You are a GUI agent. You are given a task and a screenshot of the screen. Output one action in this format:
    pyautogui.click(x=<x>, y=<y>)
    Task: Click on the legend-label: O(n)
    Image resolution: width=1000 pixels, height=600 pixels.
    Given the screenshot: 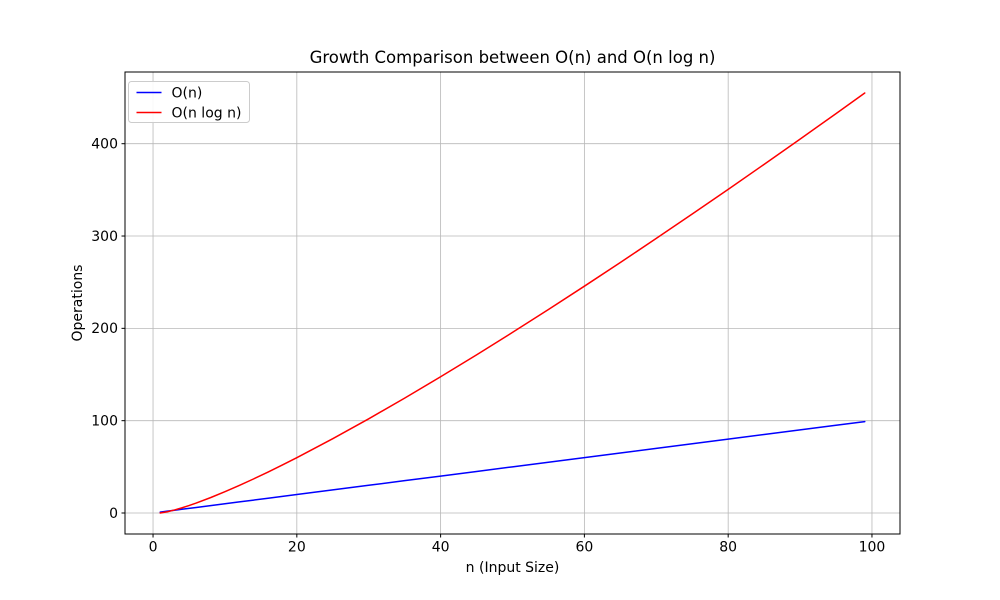 What is the action you would take?
    pyautogui.click(x=187, y=93)
    